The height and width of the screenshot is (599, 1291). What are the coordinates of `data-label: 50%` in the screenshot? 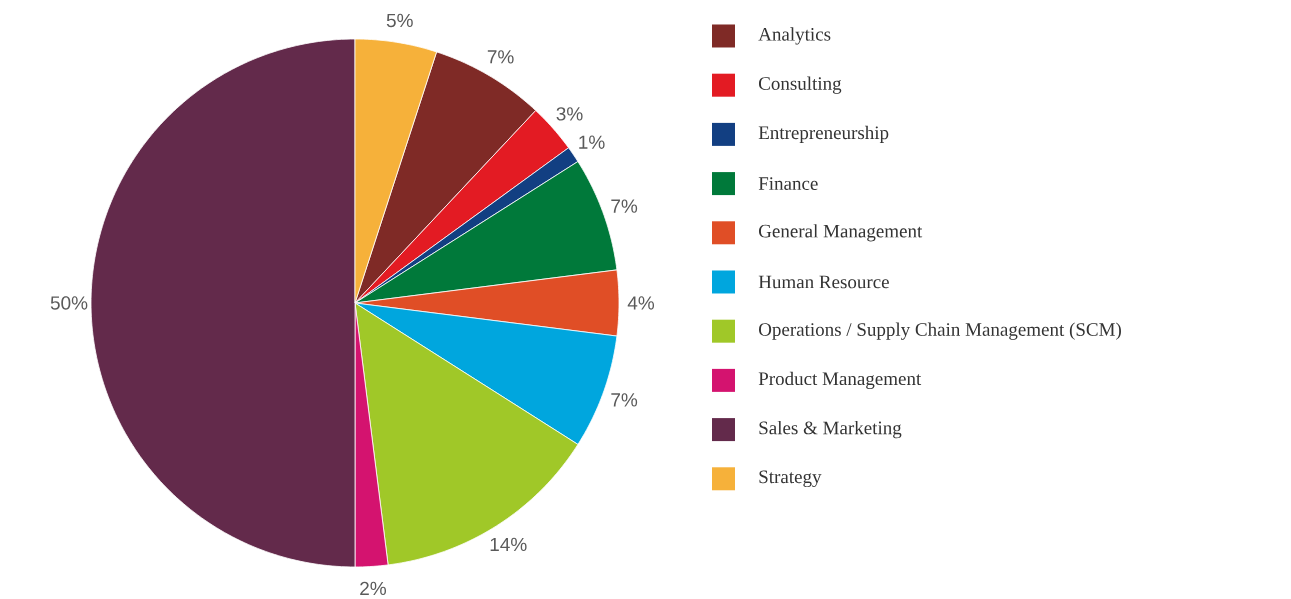 It's located at (69, 303).